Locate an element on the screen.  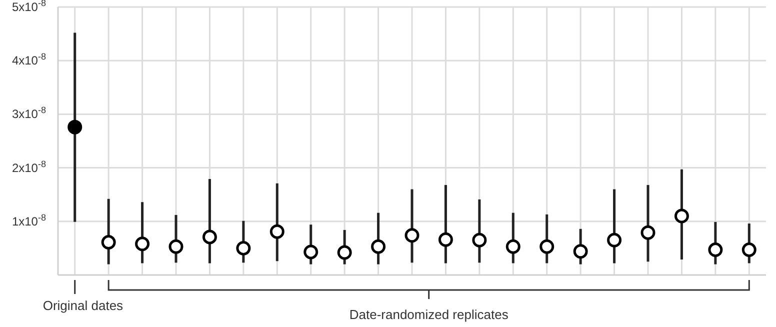
y-tick-label: 1x10$^{-8}$ is located at coordinates (29, 220).